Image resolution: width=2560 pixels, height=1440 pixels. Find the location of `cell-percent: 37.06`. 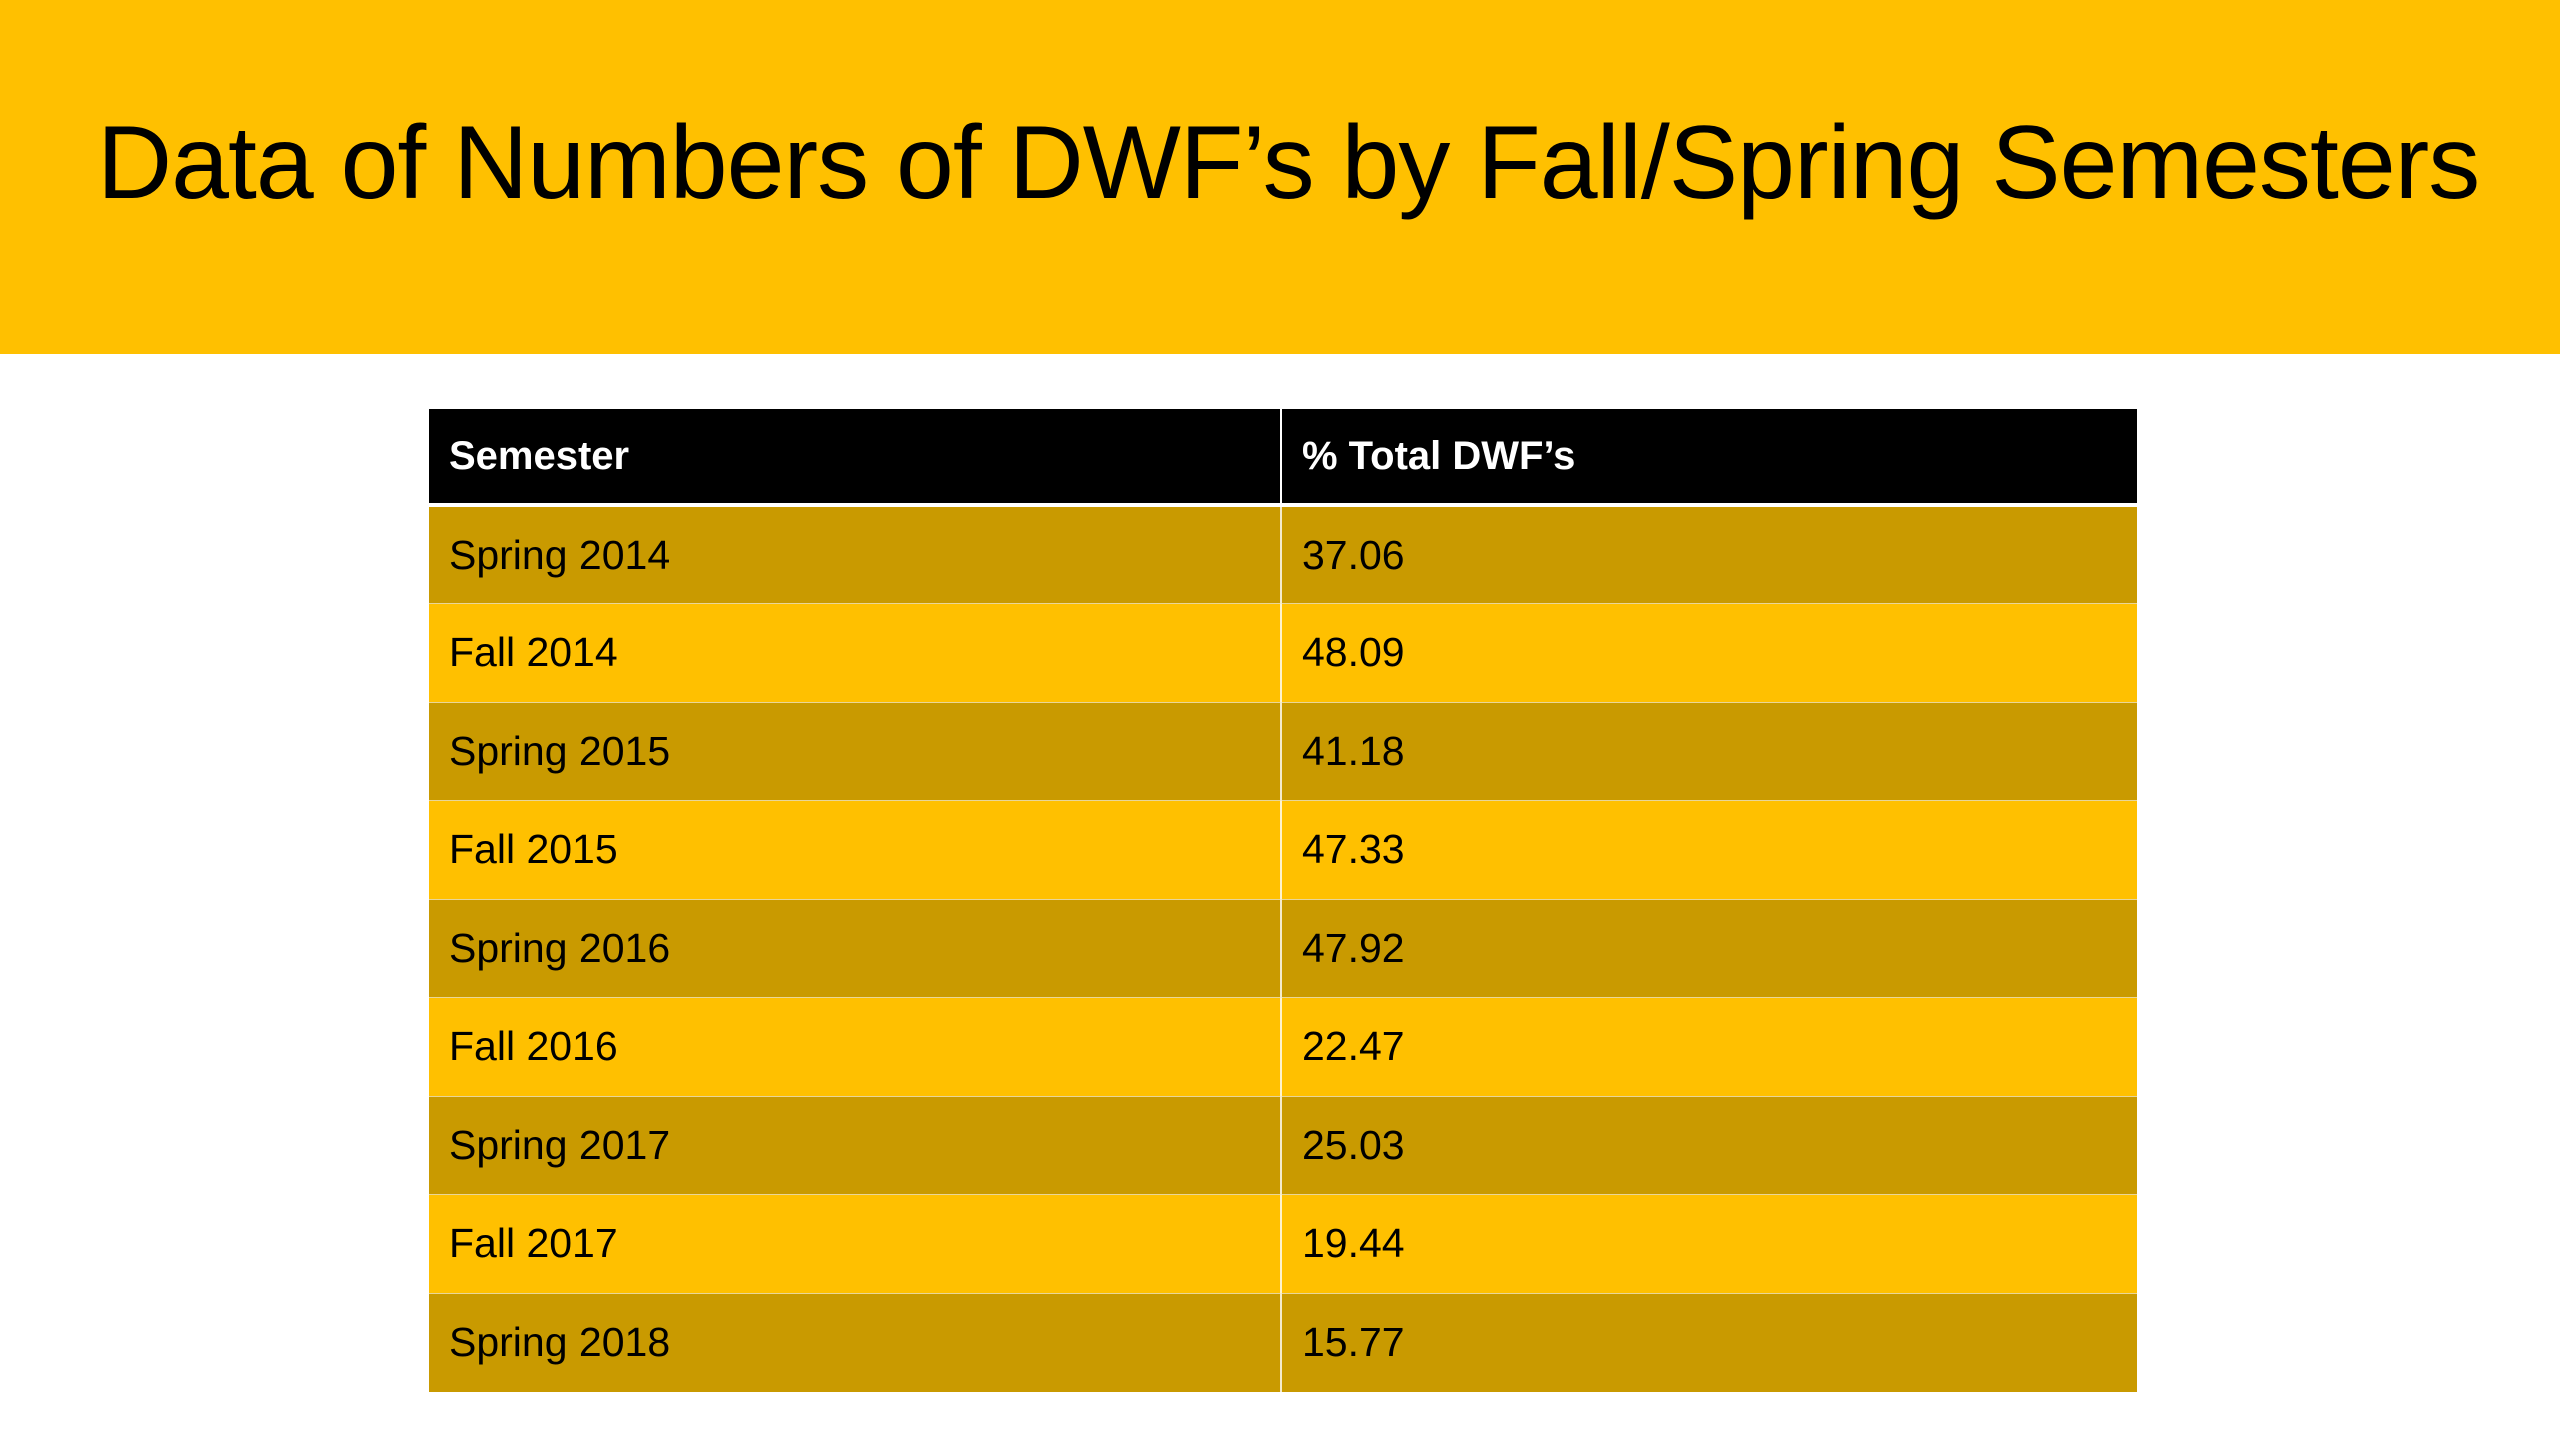

cell-percent: 37.06 is located at coordinates (1708, 554).